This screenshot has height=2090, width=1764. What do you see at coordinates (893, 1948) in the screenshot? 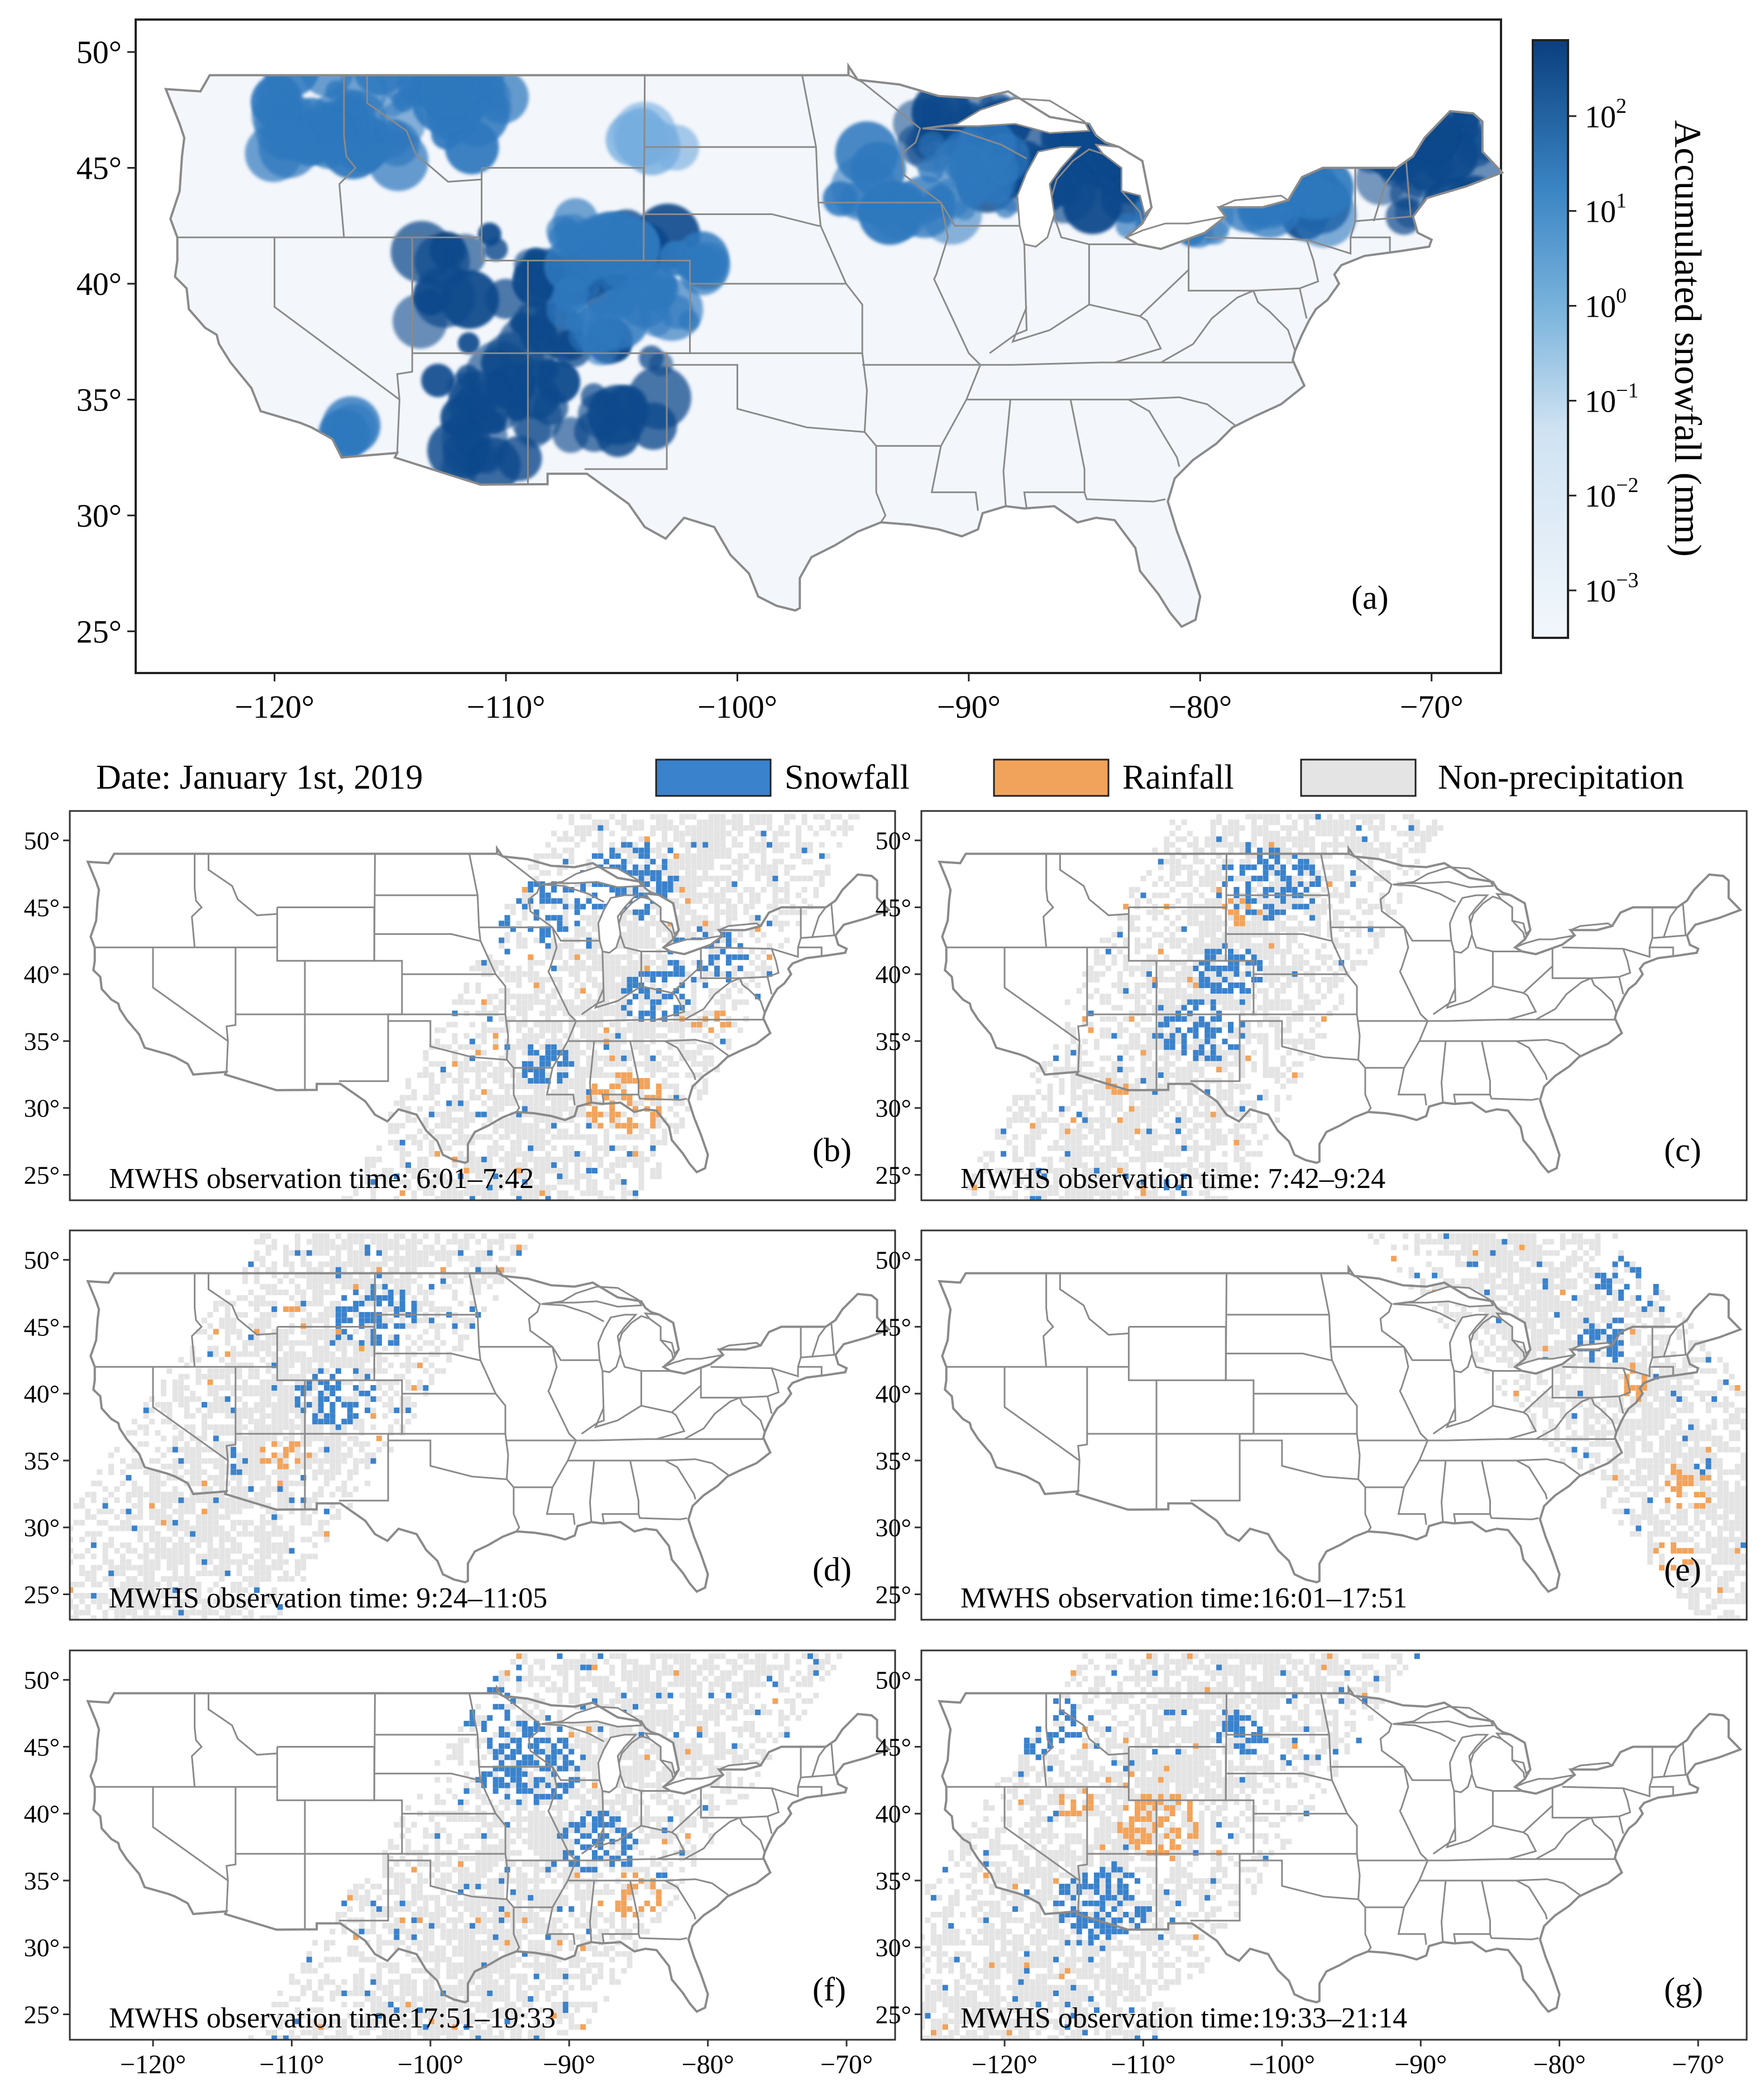
I see `panel-g-lat-tick-label: 30°` at bounding box center [893, 1948].